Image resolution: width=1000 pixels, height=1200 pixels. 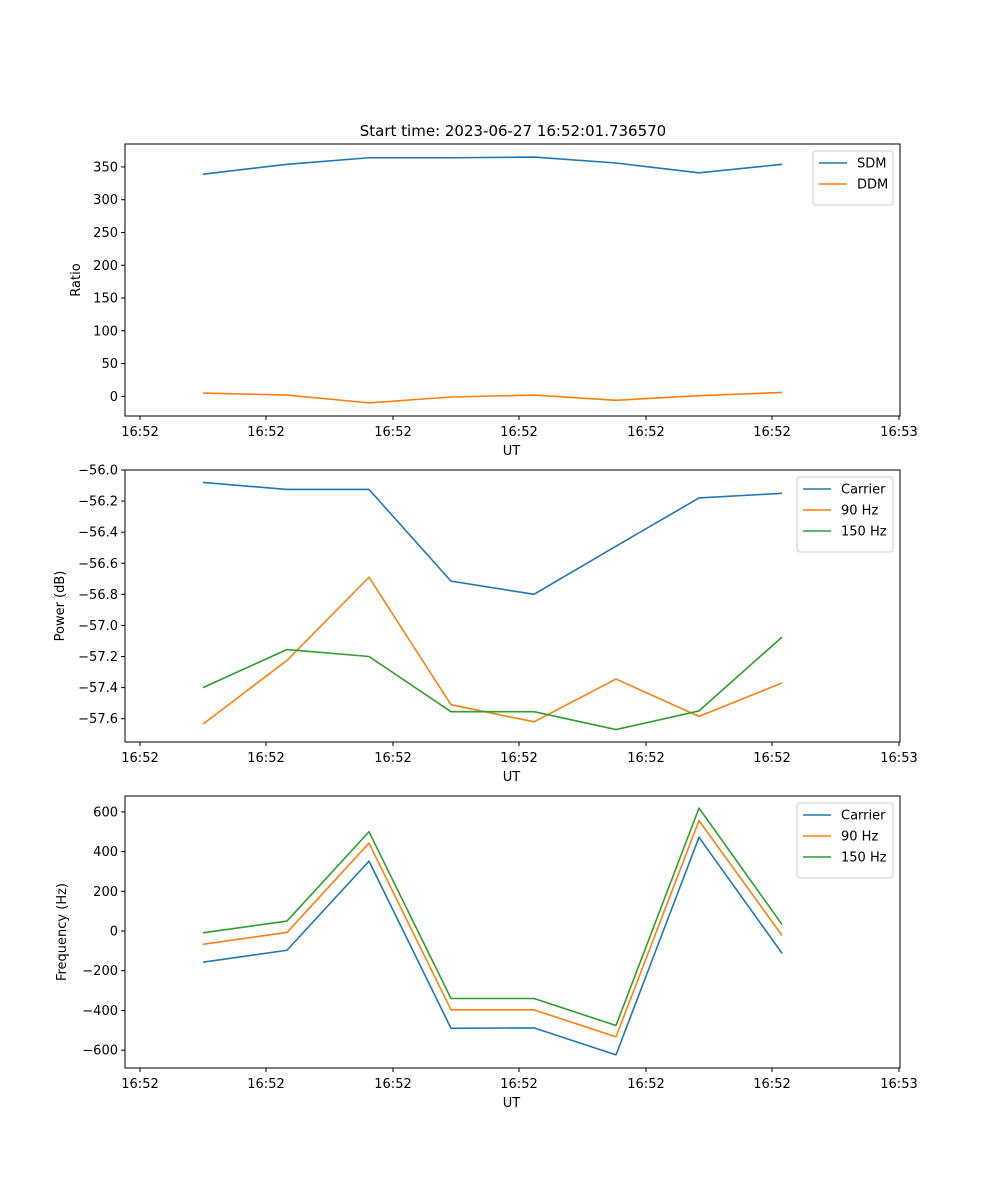 I want to click on y-axis-label: Ratio, so click(x=76, y=279).